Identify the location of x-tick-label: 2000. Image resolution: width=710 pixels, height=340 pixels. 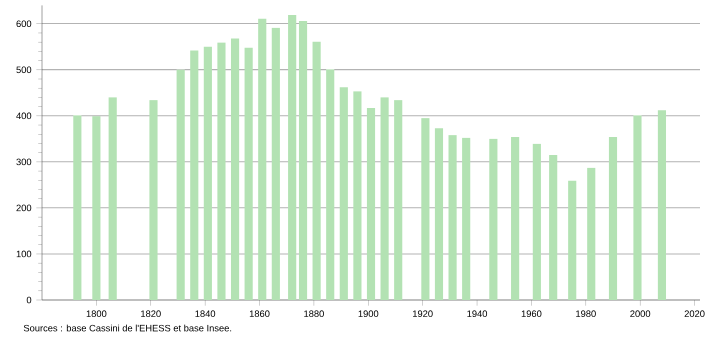
(640, 313).